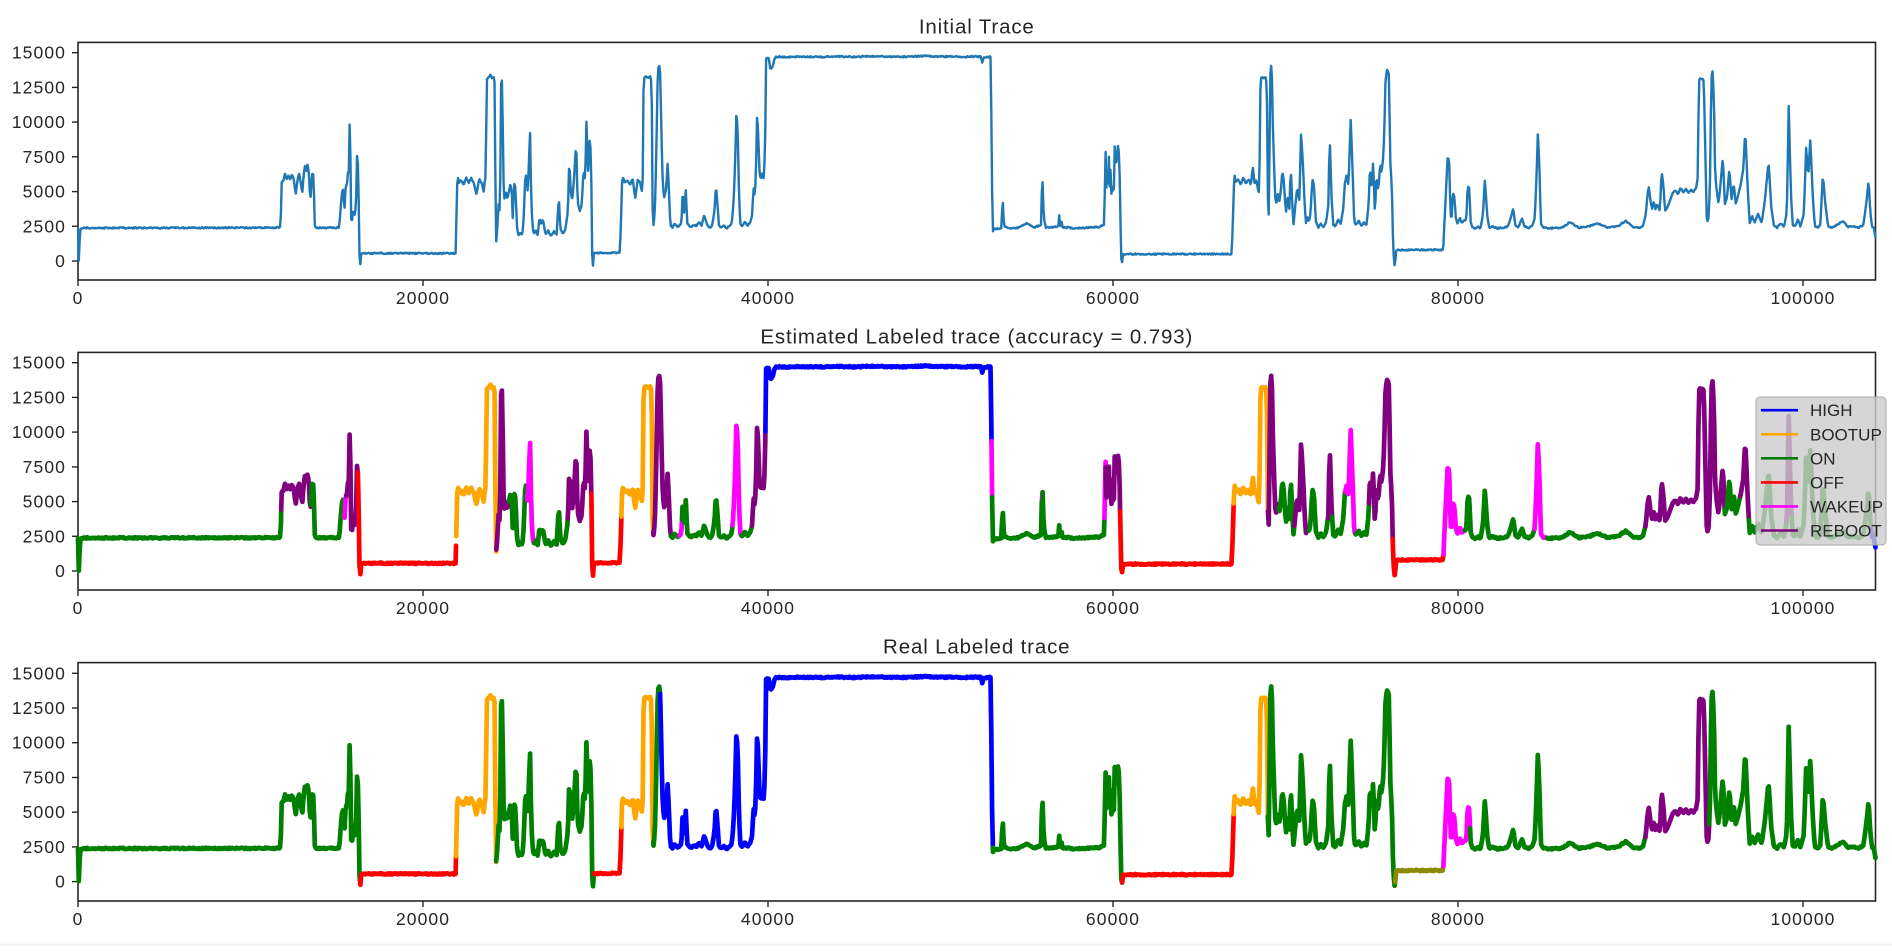 Image resolution: width=1892 pixels, height=951 pixels. What do you see at coordinates (1846, 531) in the screenshot?
I see `svg-text: REBOOT` at bounding box center [1846, 531].